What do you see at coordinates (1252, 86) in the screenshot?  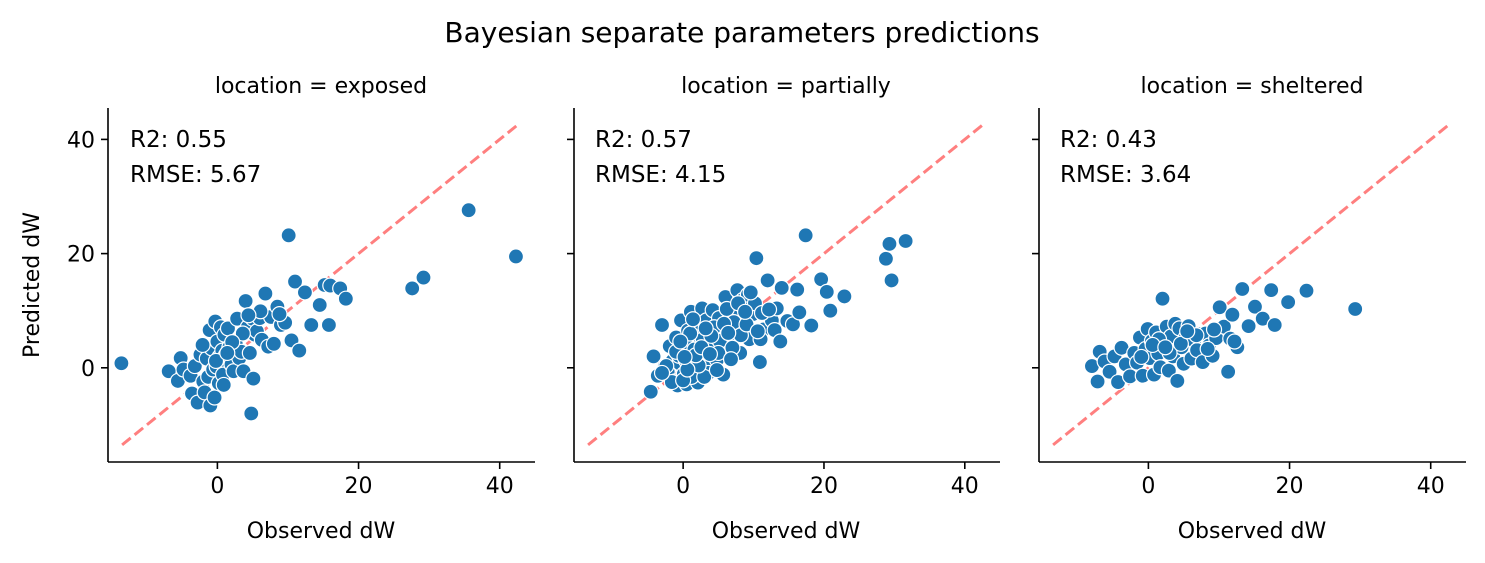 I see `panel-title: location = sheltered` at bounding box center [1252, 86].